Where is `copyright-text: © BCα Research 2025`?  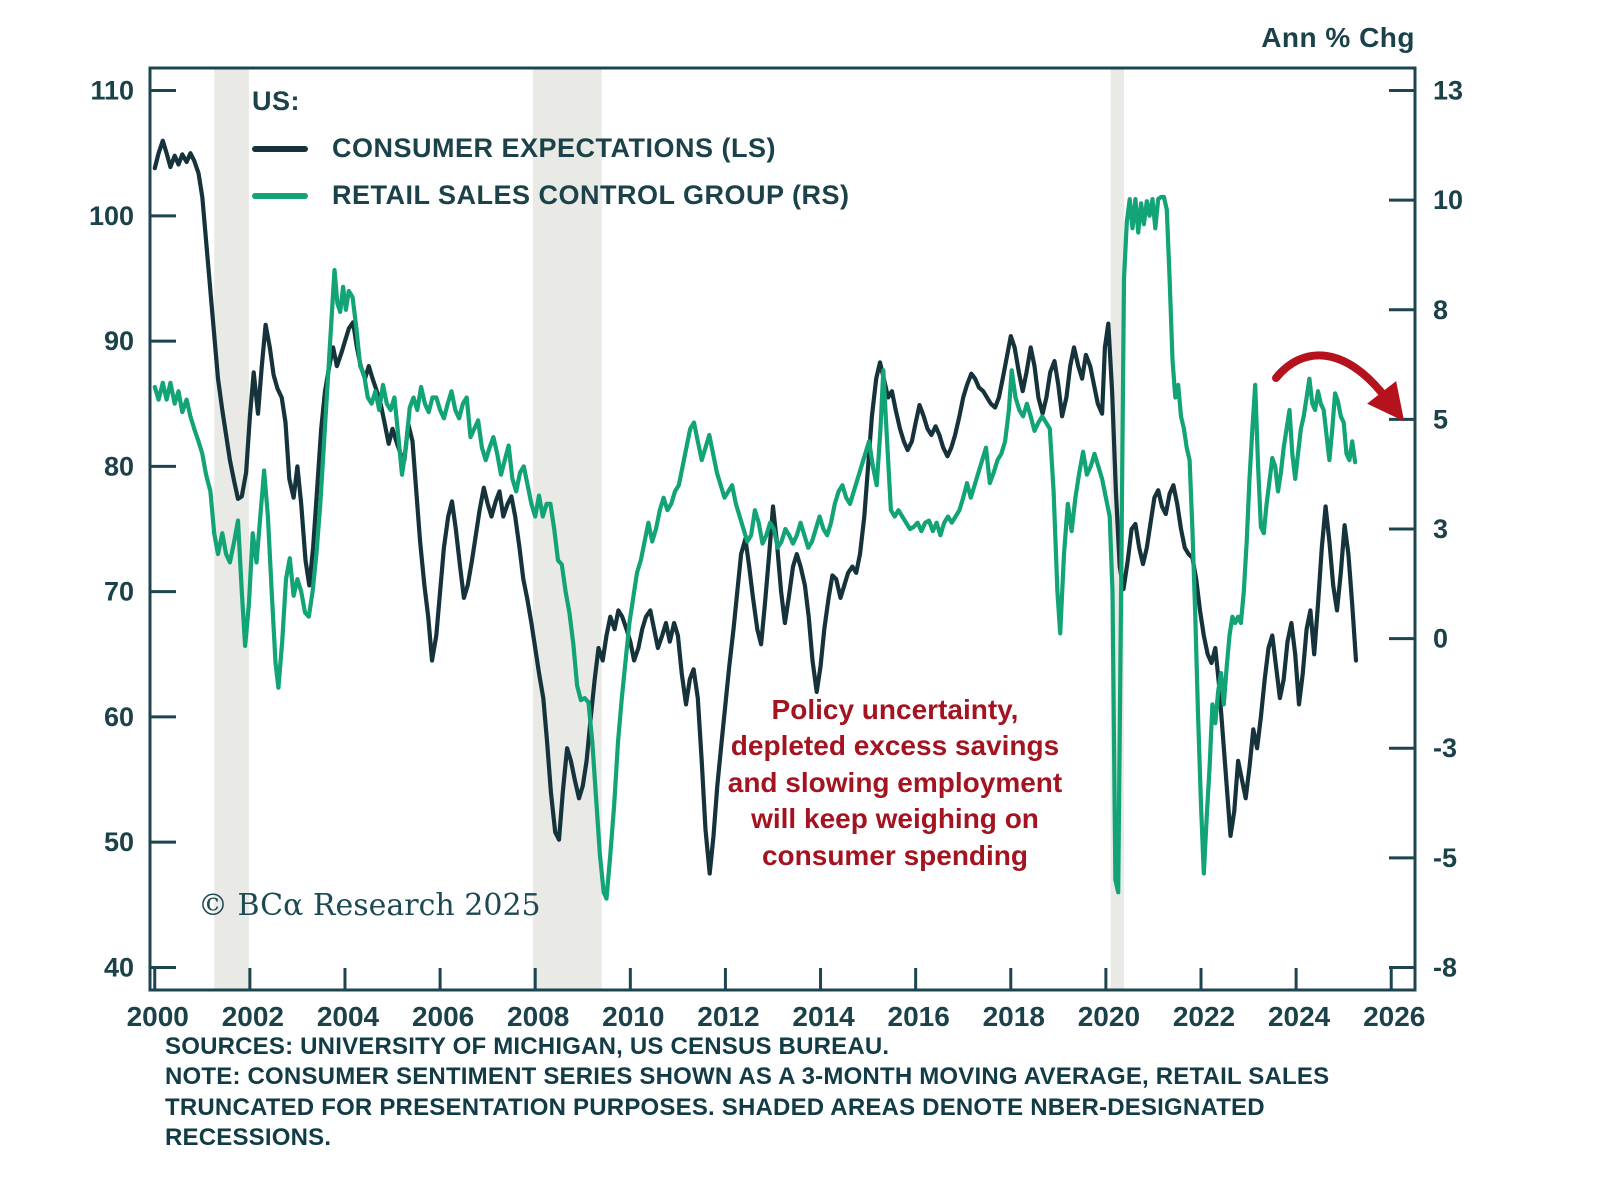 copyright-text: © BCα Research 2025 is located at coordinates (369, 905).